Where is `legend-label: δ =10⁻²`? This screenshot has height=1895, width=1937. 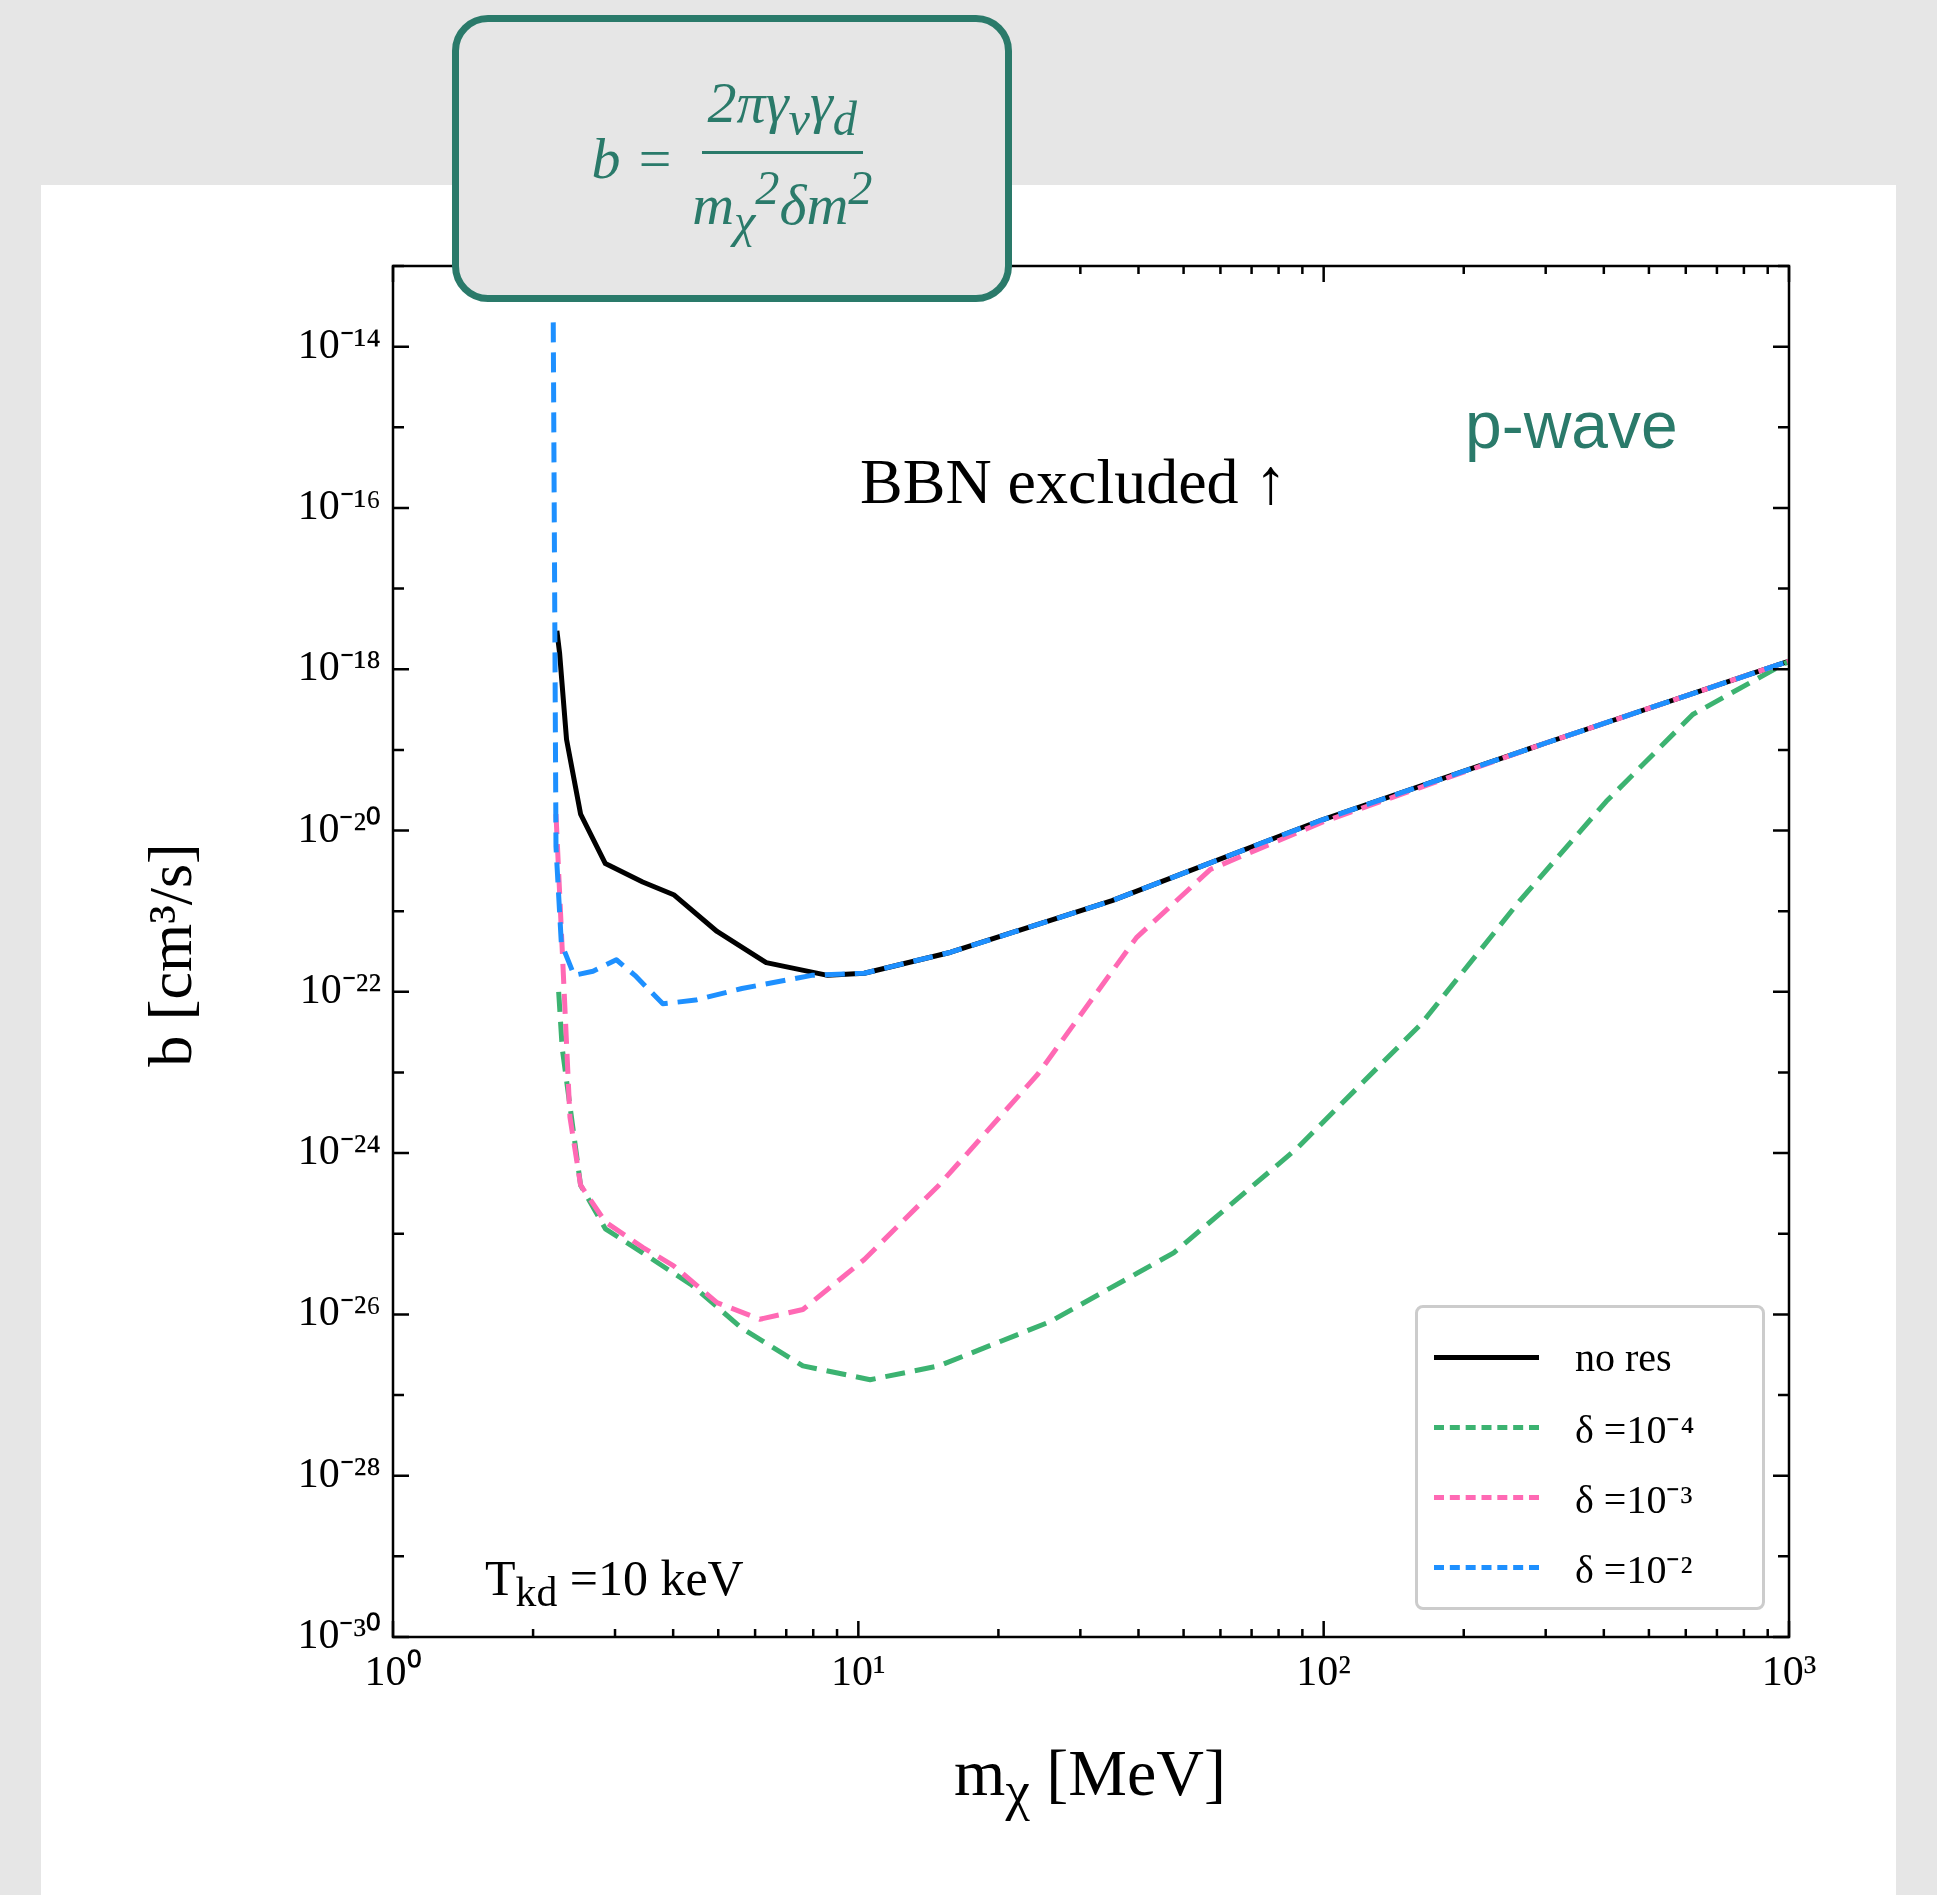 legend-label: δ =10⁻² is located at coordinates (1634, 1569).